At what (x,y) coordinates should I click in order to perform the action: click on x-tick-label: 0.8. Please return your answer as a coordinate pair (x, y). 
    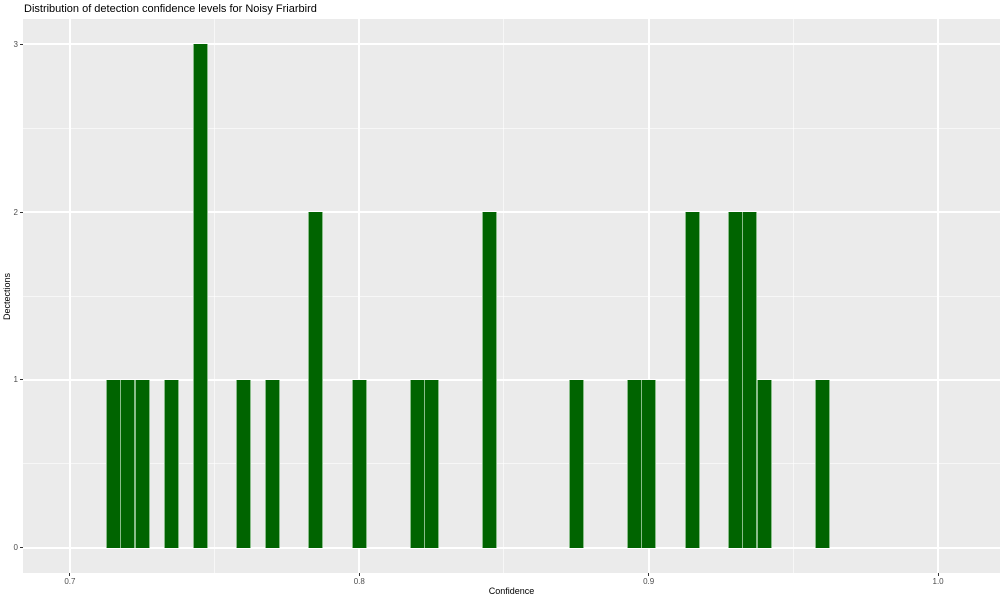
    Looking at the image, I should click on (359, 581).